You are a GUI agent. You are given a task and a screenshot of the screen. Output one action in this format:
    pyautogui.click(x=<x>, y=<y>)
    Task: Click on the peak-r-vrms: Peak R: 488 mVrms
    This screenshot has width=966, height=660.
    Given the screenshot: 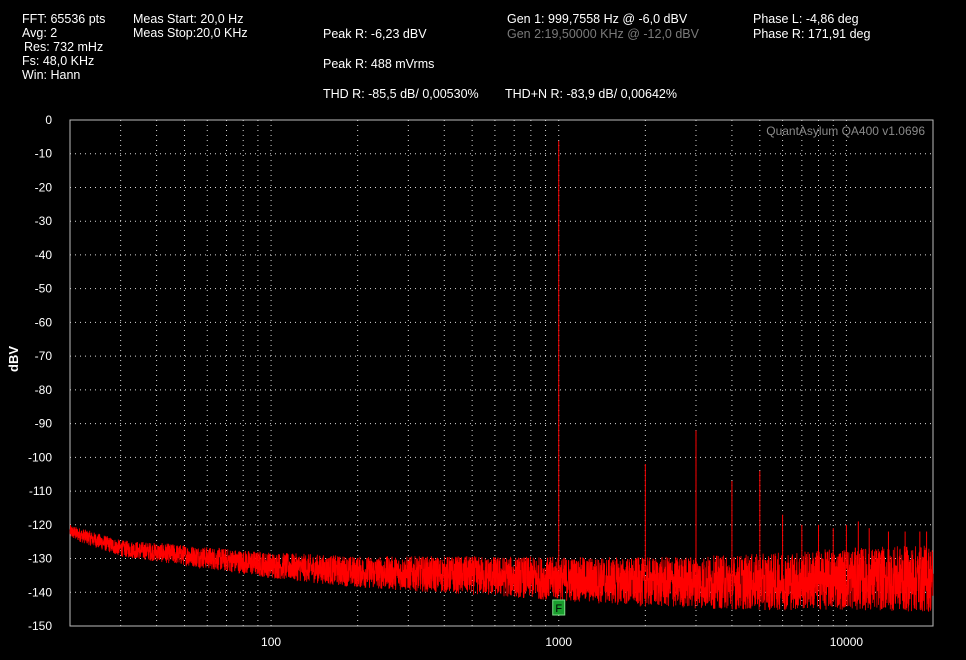 What is the action you would take?
    pyautogui.click(x=379, y=64)
    